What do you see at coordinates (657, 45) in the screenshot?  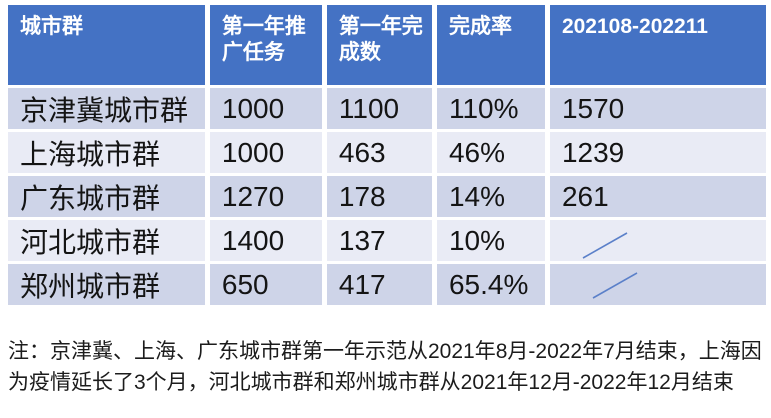 I see `column-header-period: 202108-202211` at bounding box center [657, 45].